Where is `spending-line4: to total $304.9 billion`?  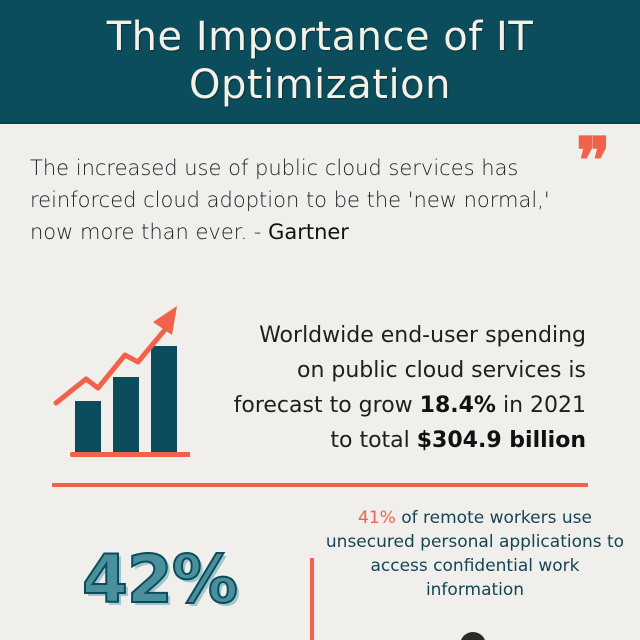
spending-line4: to total $304.9 billion is located at coordinates (458, 440).